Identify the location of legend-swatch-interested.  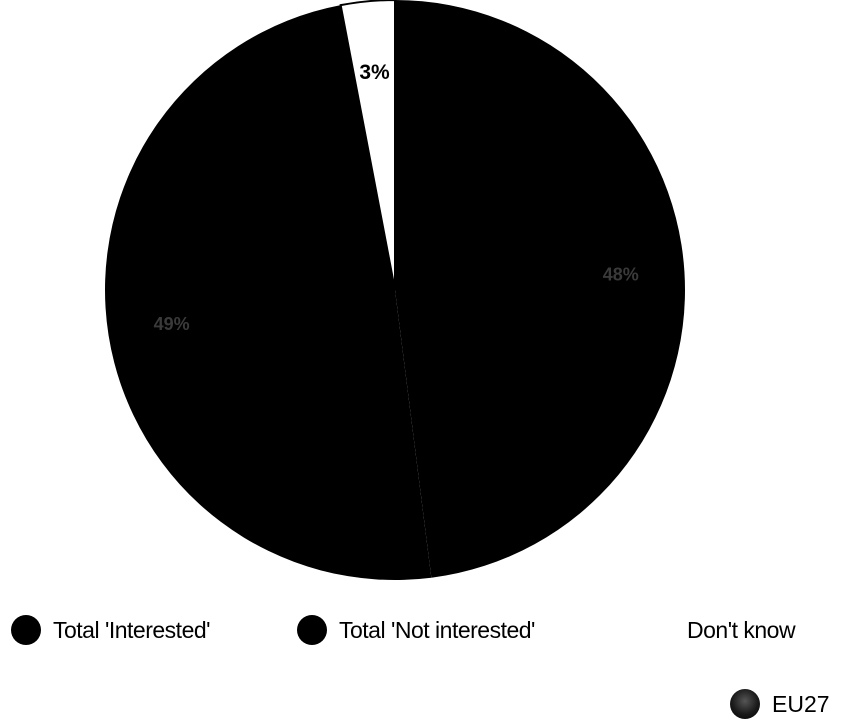
(26, 630).